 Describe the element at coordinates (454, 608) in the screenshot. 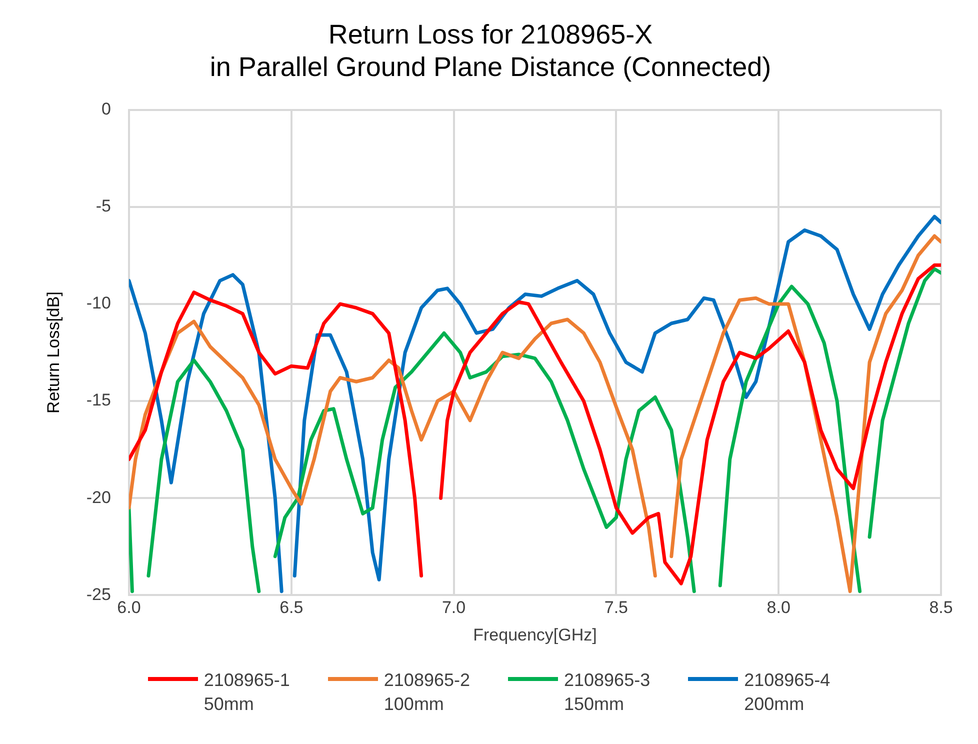

I see `x-tick-label: 7.0` at that location.